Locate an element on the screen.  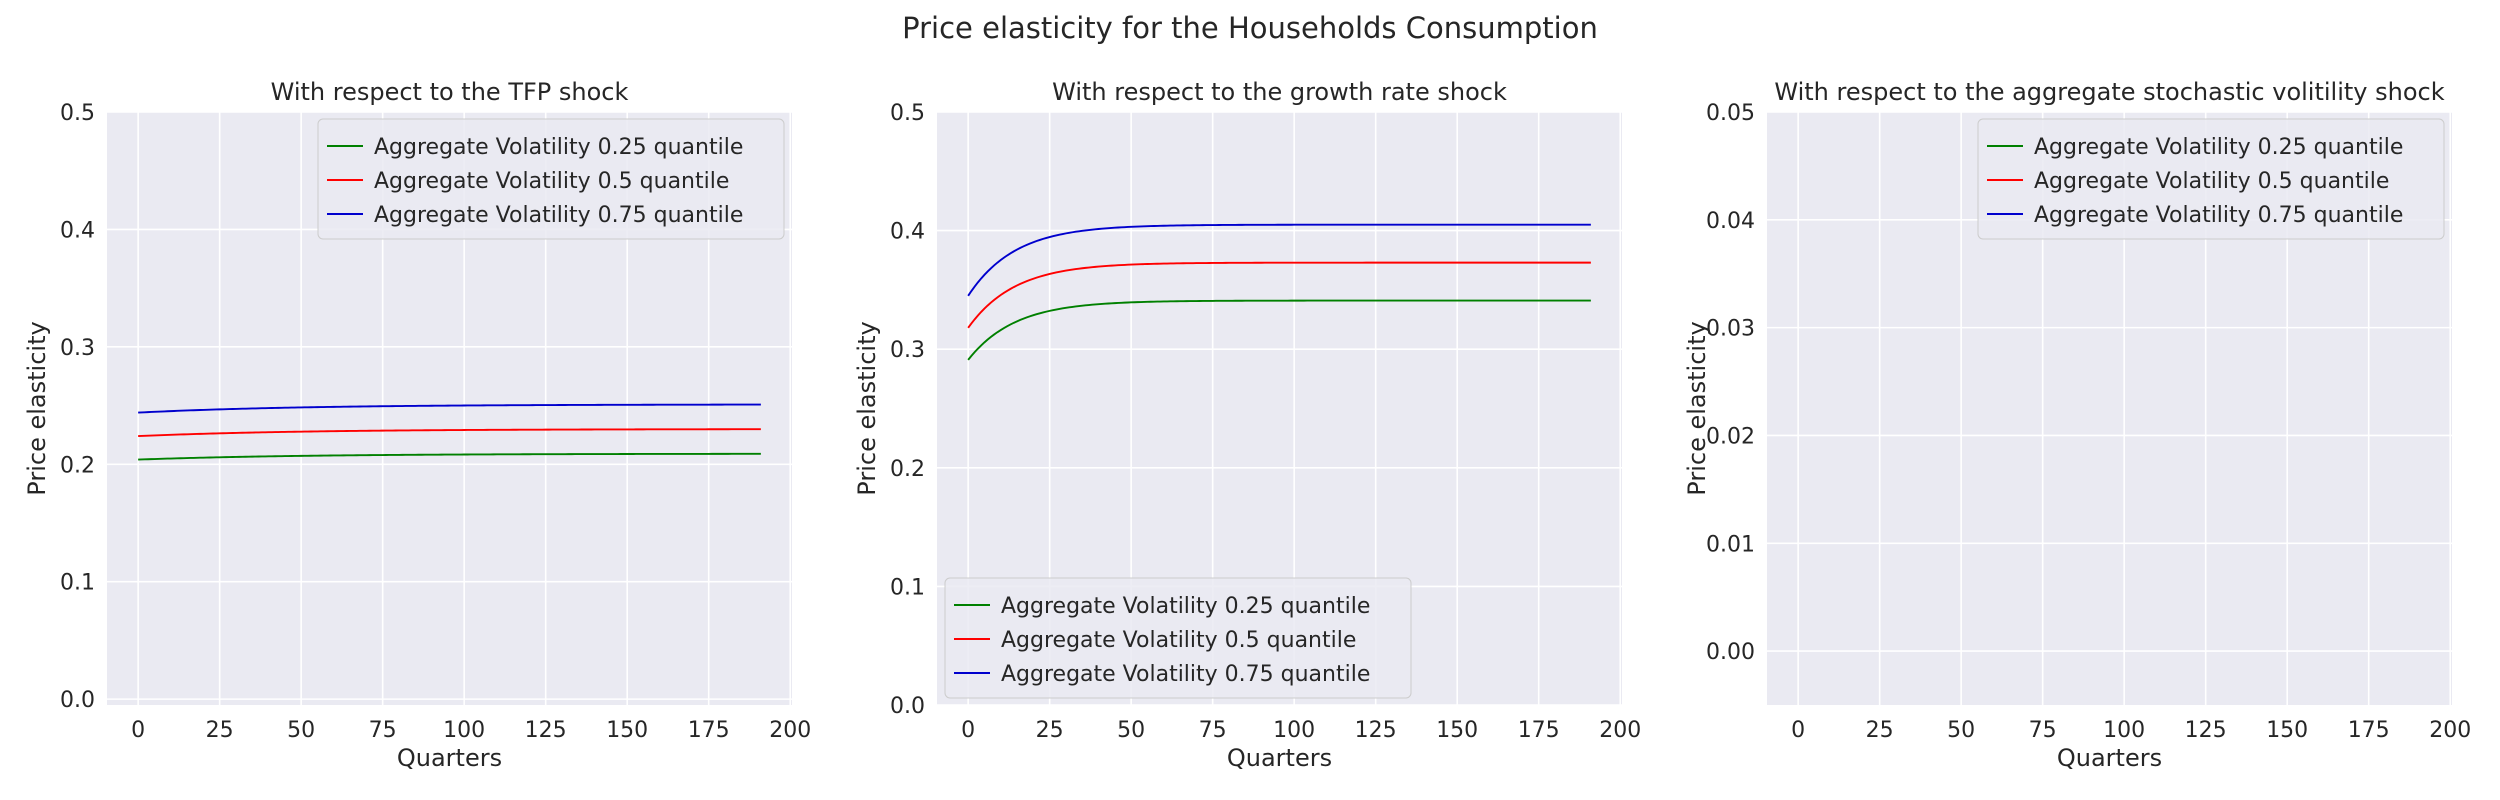
subplot-title: With respect to the TFP shock is located at coordinates (450, 92).